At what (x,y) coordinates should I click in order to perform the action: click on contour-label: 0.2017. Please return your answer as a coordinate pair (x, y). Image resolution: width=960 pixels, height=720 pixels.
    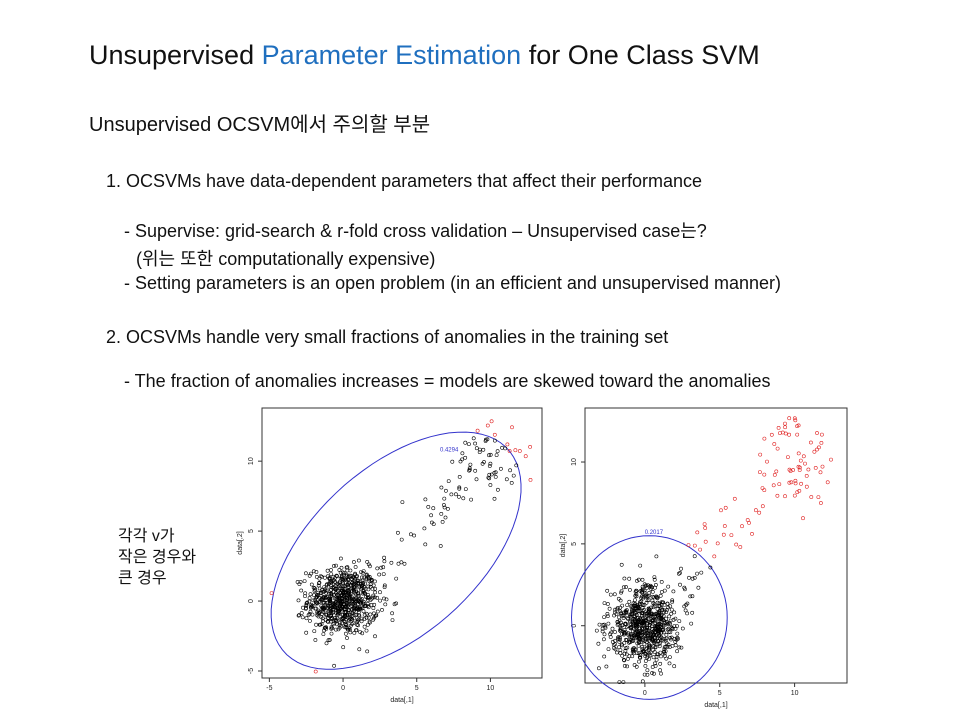
    Looking at the image, I should click on (654, 533).